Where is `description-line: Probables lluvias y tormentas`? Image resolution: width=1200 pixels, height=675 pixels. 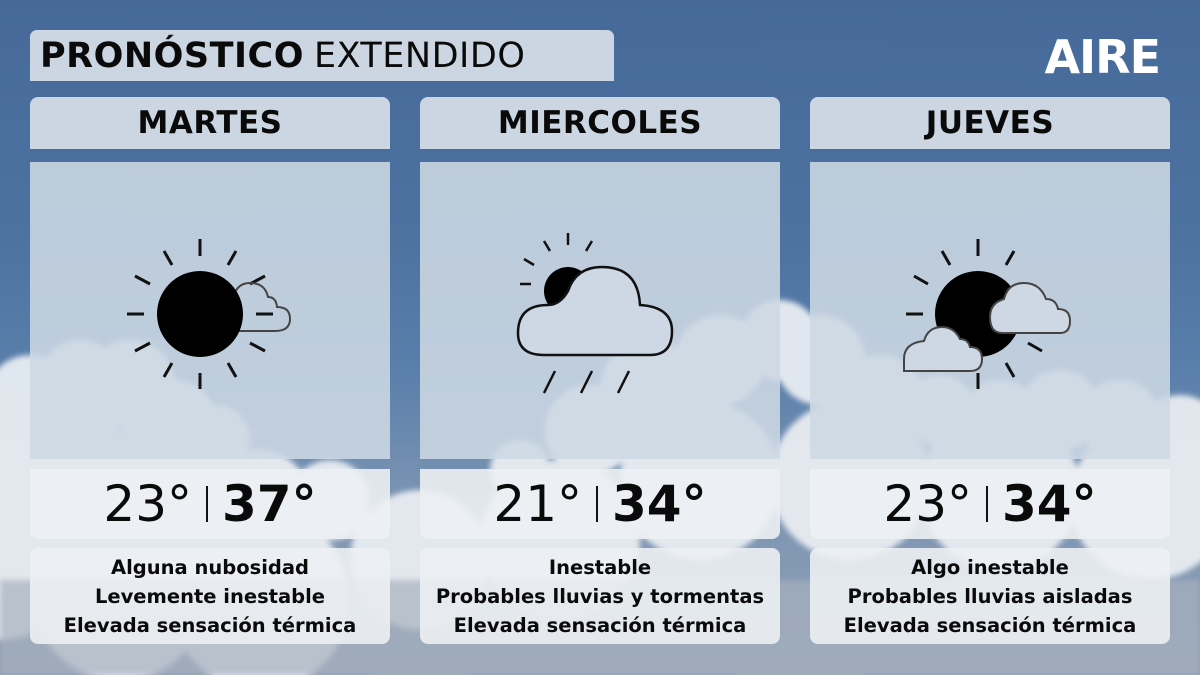
description-line: Probables lluvias y tormentas is located at coordinates (600, 596).